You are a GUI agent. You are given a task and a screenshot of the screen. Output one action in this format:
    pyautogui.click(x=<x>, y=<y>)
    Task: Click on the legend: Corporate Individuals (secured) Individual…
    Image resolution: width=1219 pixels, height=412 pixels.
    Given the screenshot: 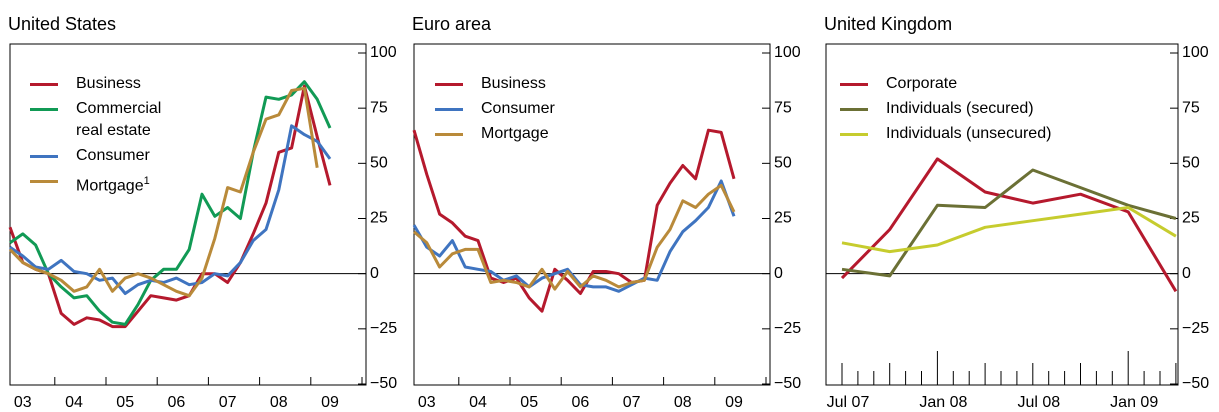 What is the action you would take?
    pyautogui.click(x=980, y=110)
    